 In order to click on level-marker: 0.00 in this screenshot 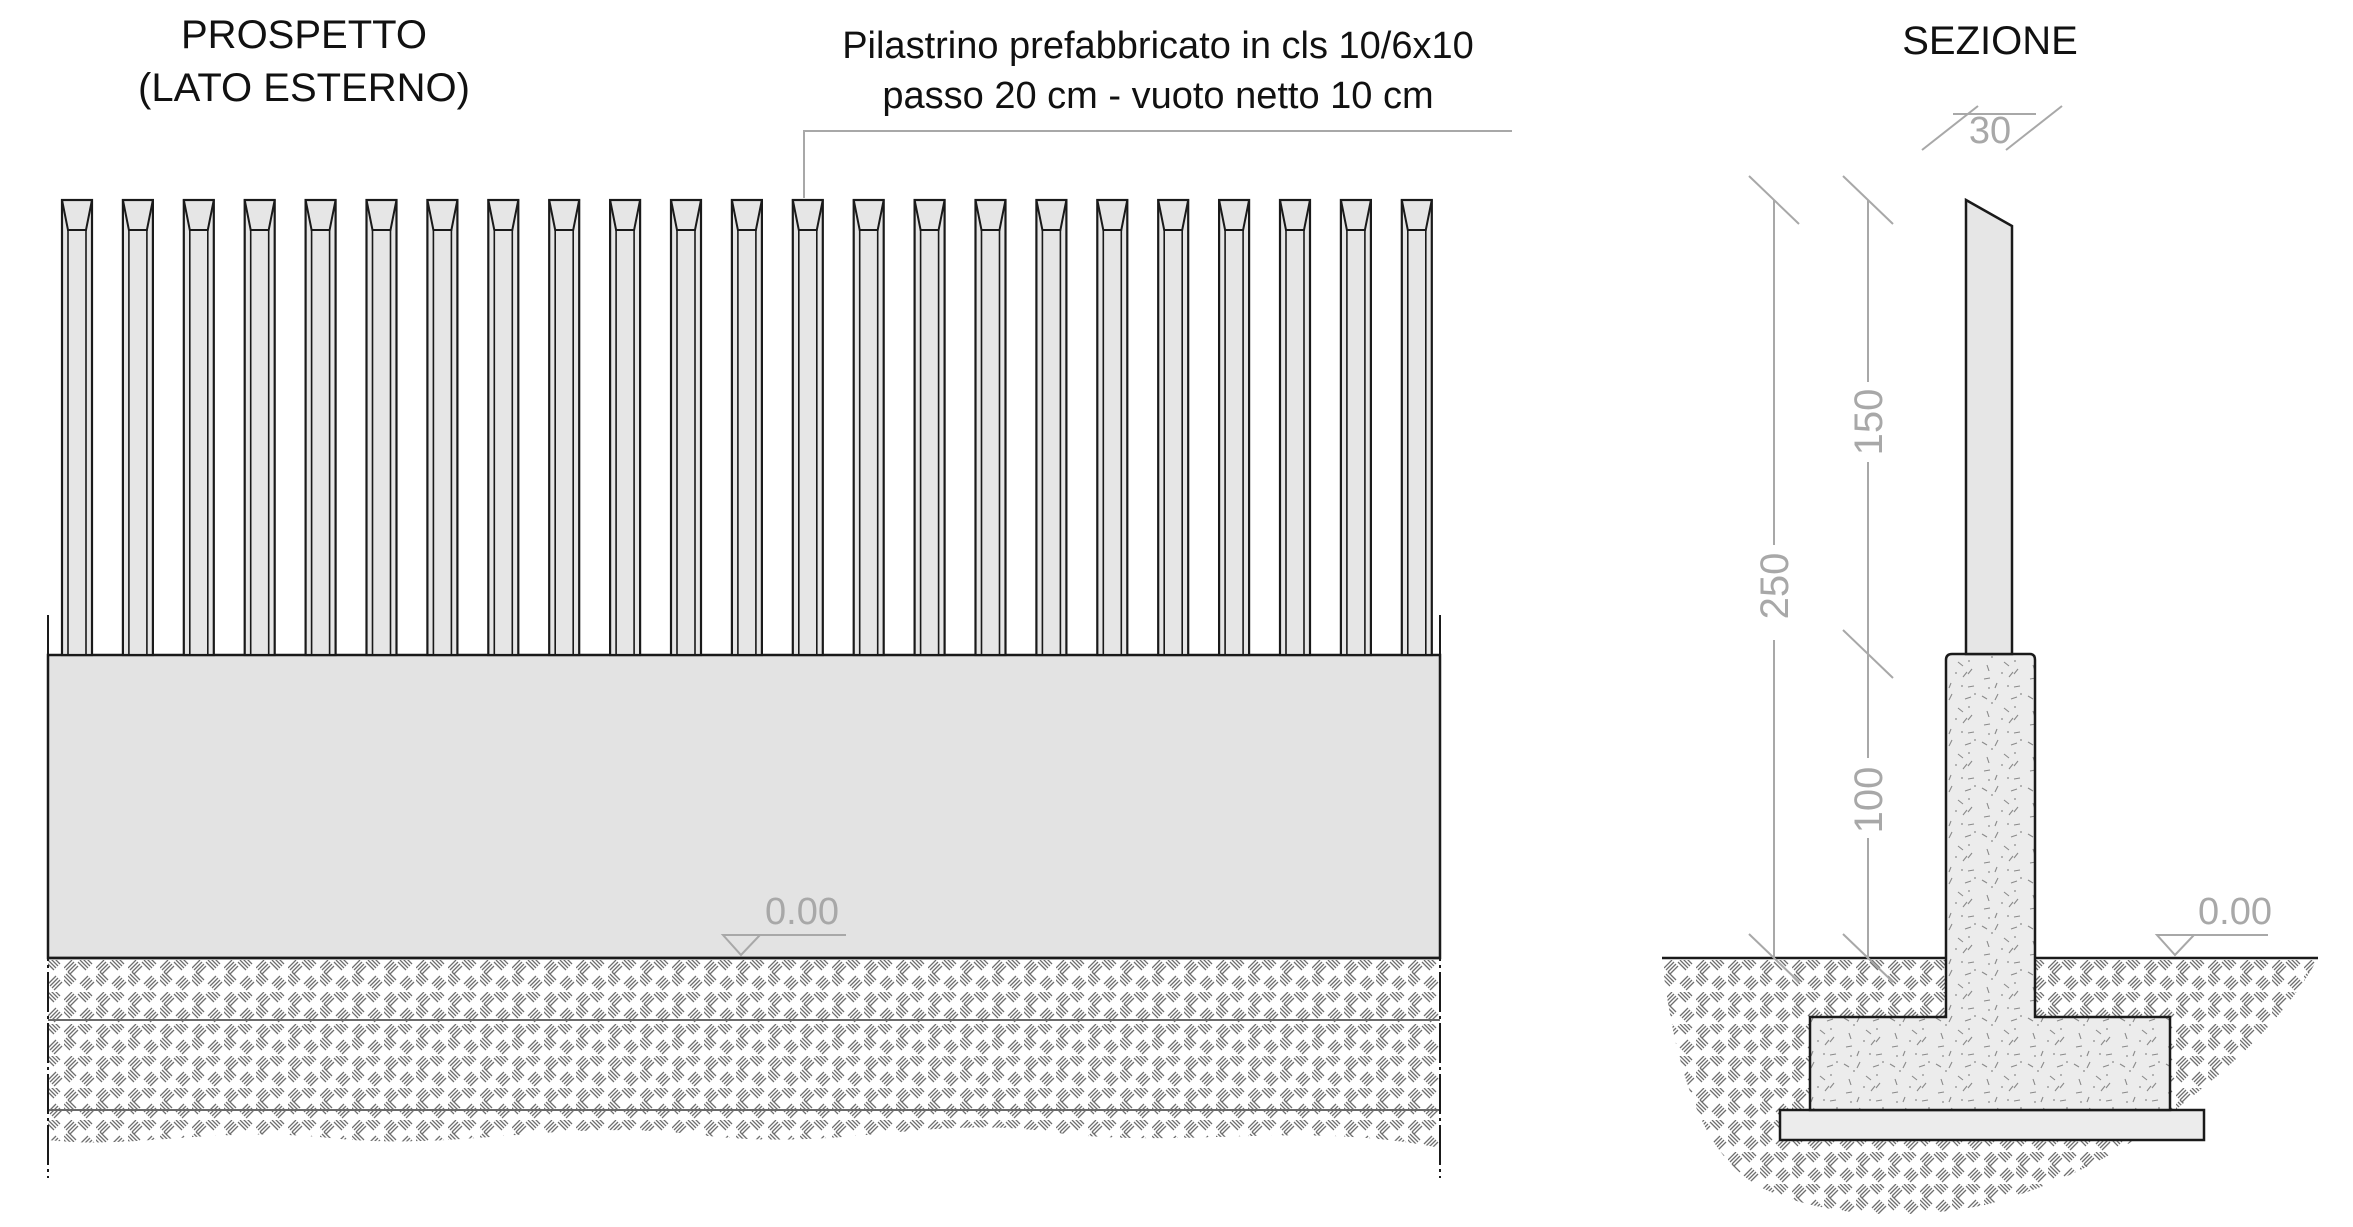, I will do `click(783, 924)`.